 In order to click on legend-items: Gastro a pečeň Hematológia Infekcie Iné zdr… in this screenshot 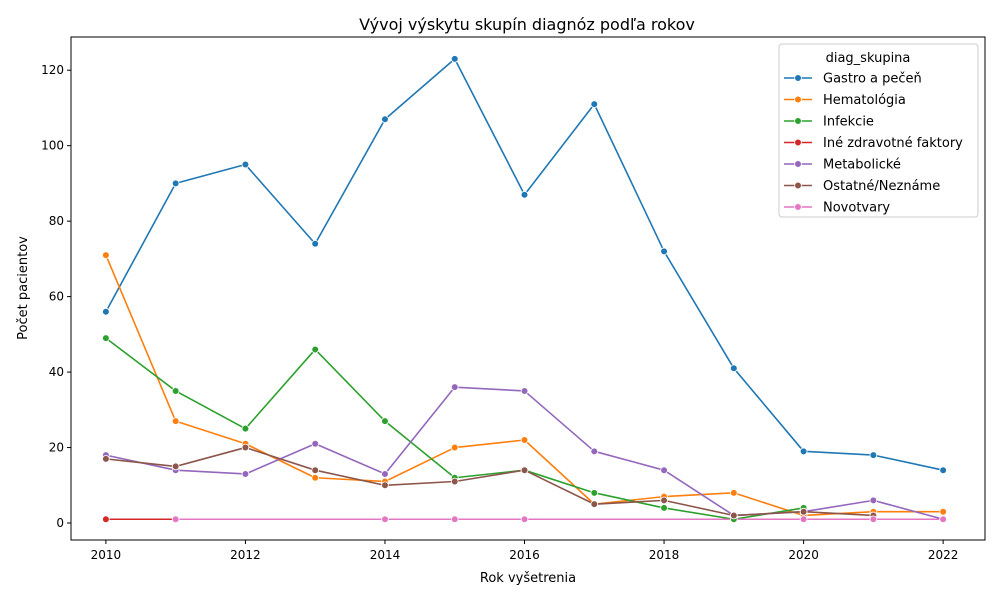, I will do `click(873, 144)`.